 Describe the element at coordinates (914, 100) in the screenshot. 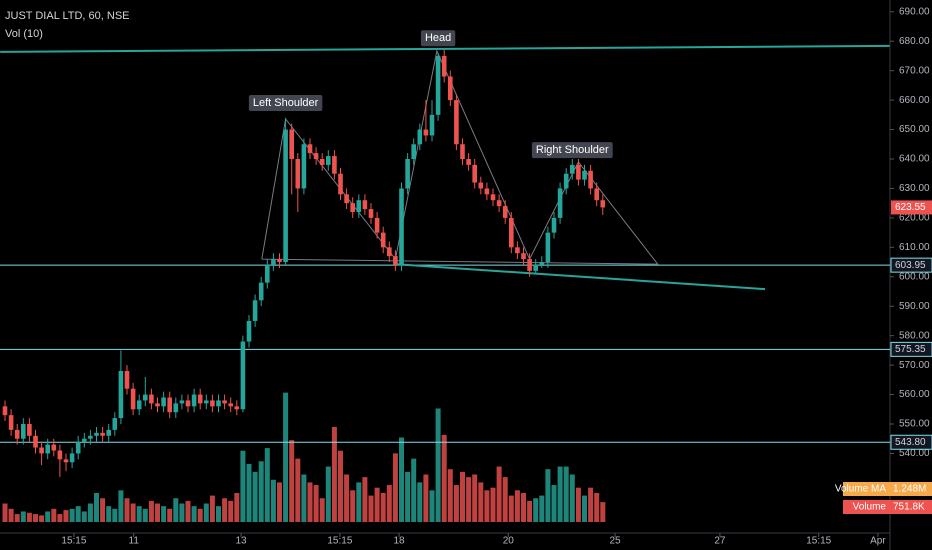

I see `y-tick-label: 660.00` at that location.